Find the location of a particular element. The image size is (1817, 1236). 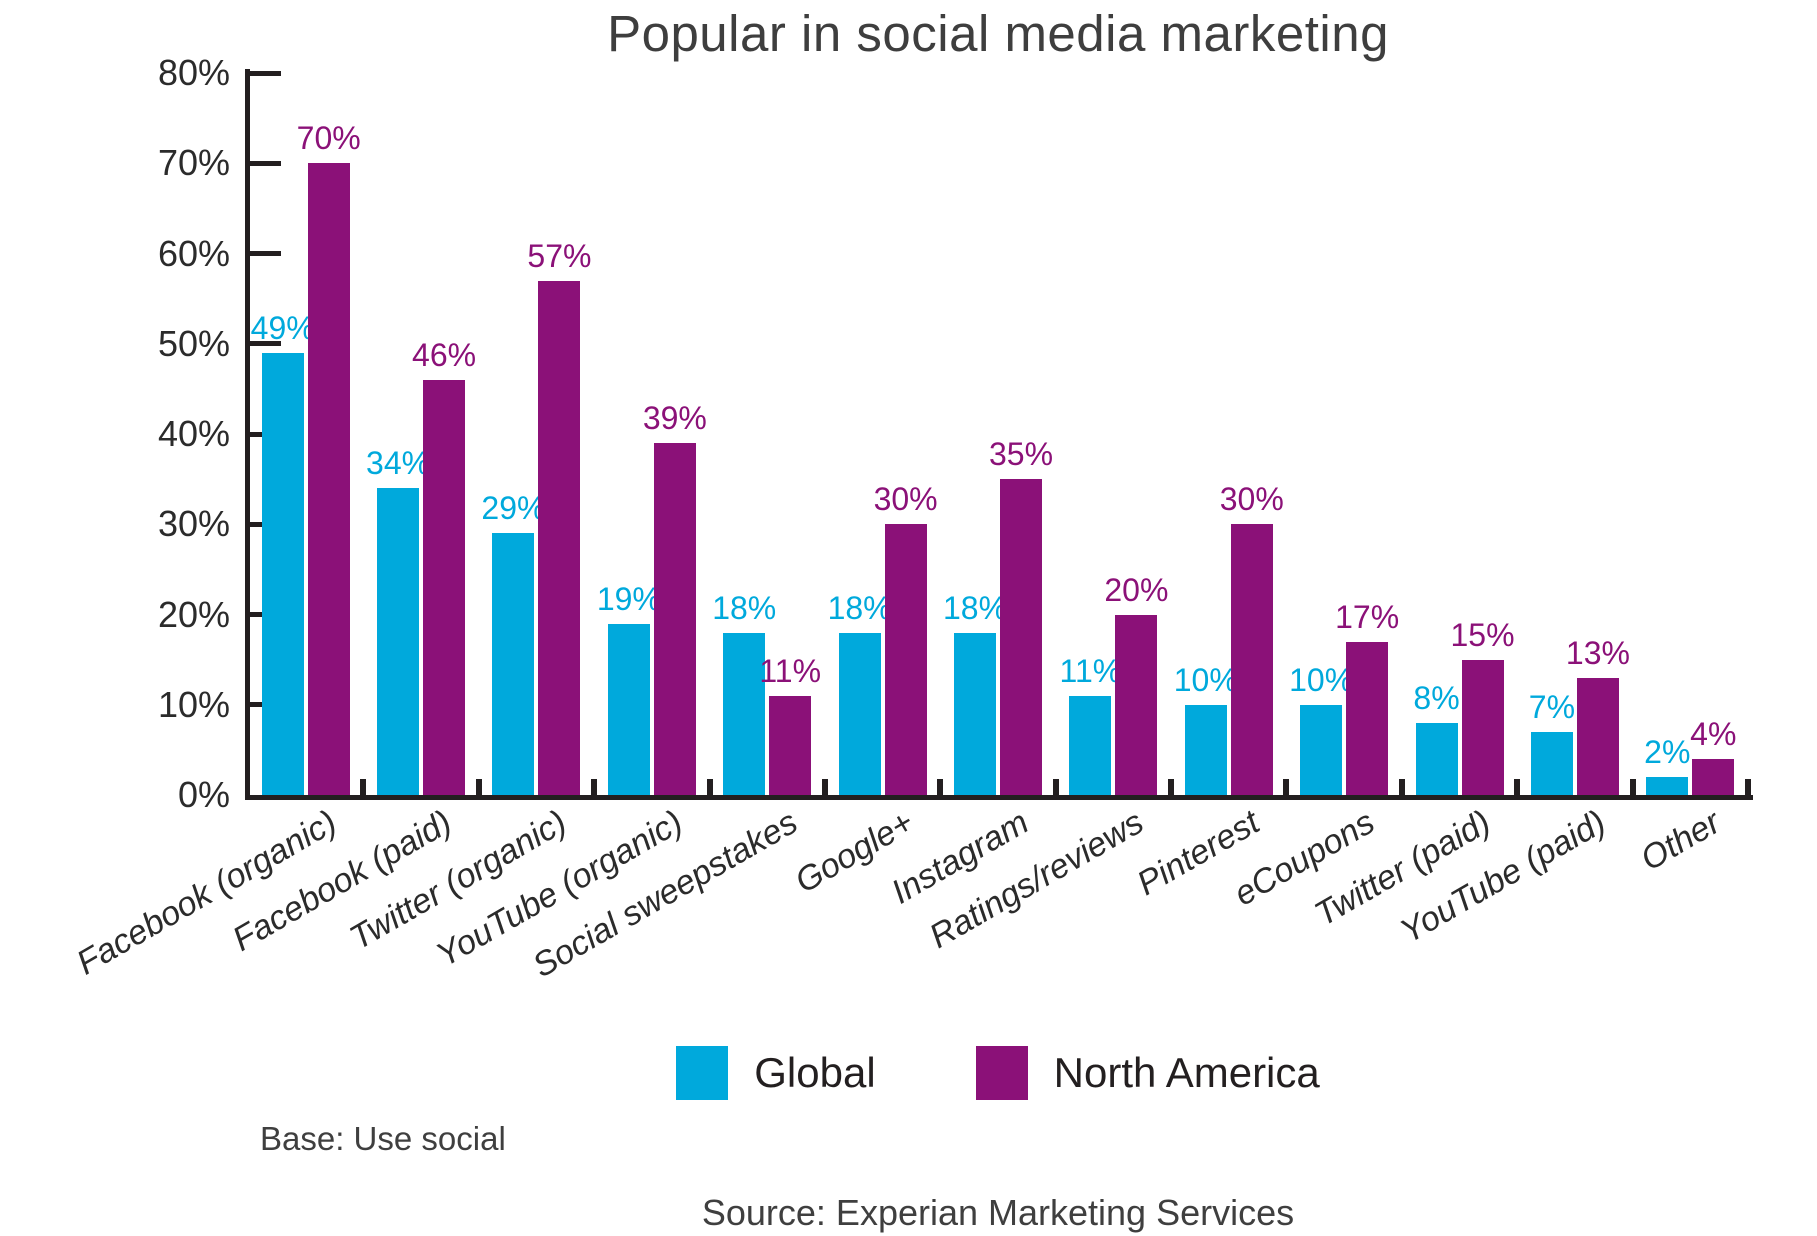

legend-item-north-america: North America is located at coordinates (1147, 1073).